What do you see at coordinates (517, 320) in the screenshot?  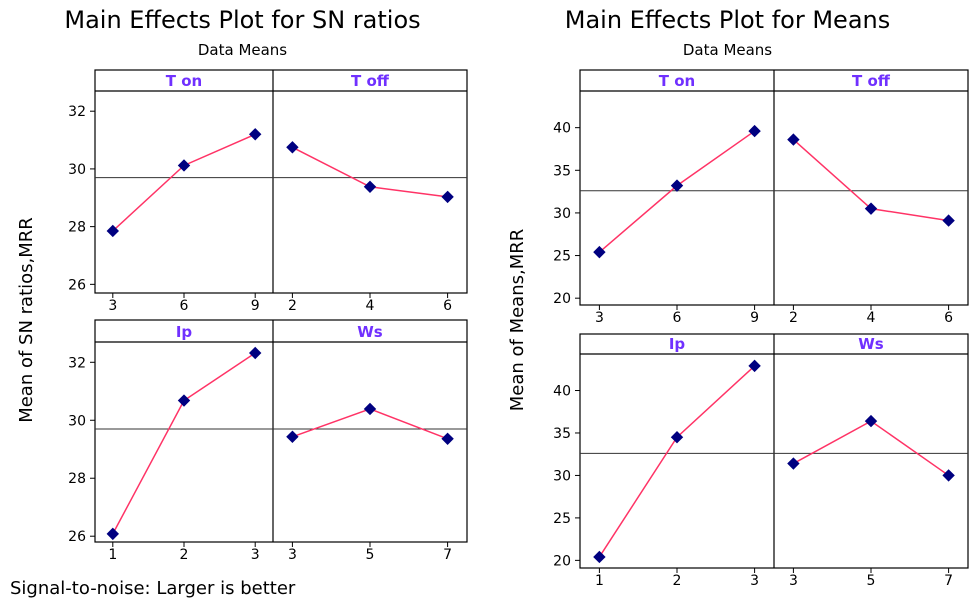 I see `y-axis-label: Mean of Means,MRR` at bounding box center [517, 320].